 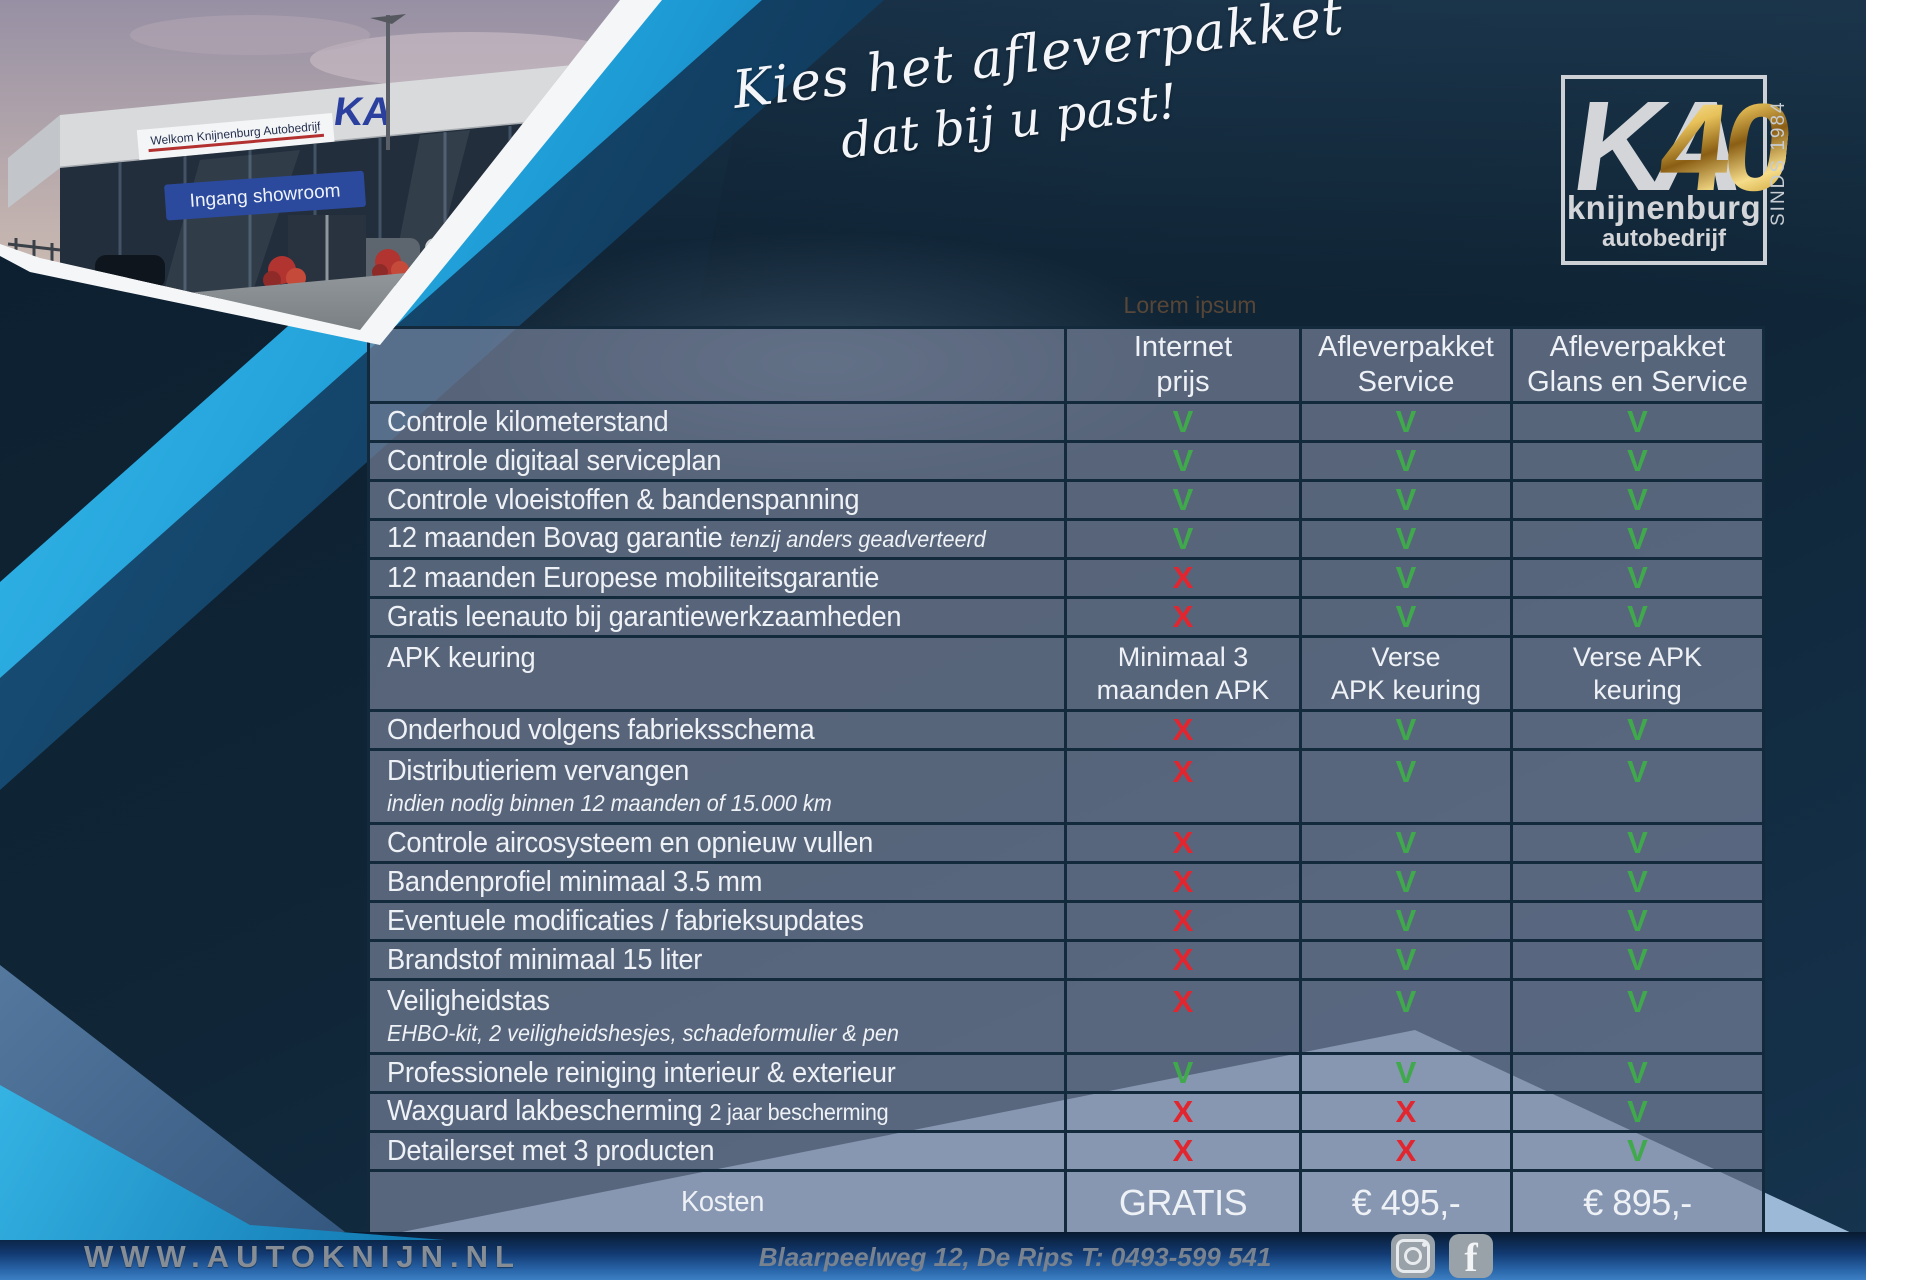 I want to click on table-row-kosten: Kosten GRATIS € 495,- € 895,-, so click(x=1066, y=1201).